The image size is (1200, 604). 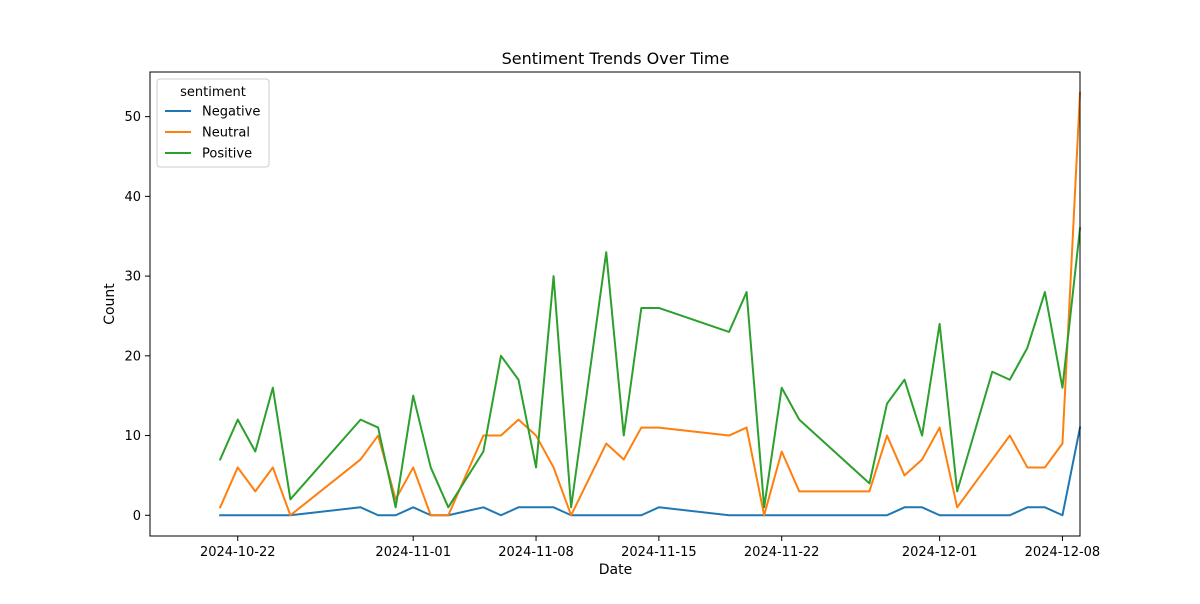 I want to click on x-axis-label: Date, so click(x=615, y=570).